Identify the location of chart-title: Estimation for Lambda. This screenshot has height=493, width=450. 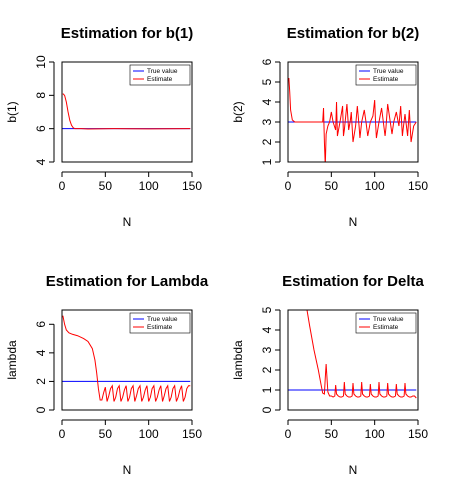
(127, 281).